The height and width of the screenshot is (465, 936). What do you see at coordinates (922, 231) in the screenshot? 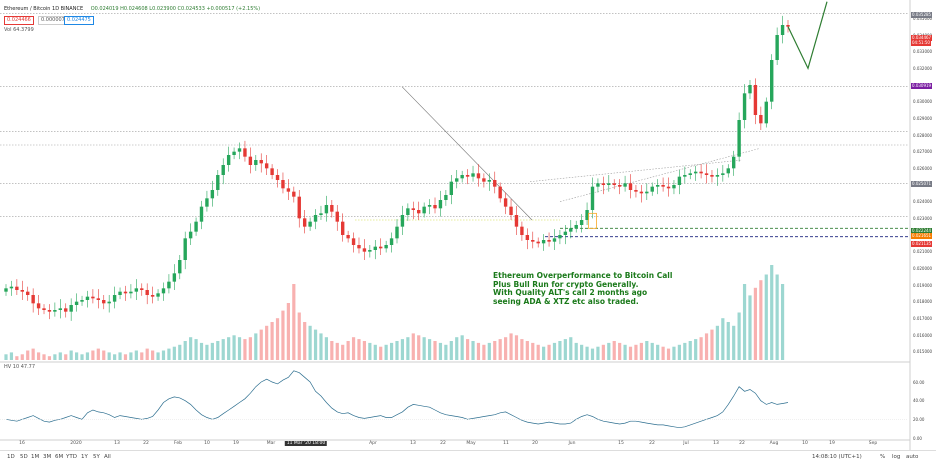
I see `price-tag: 0.022244` at bounding box center [922, 231].